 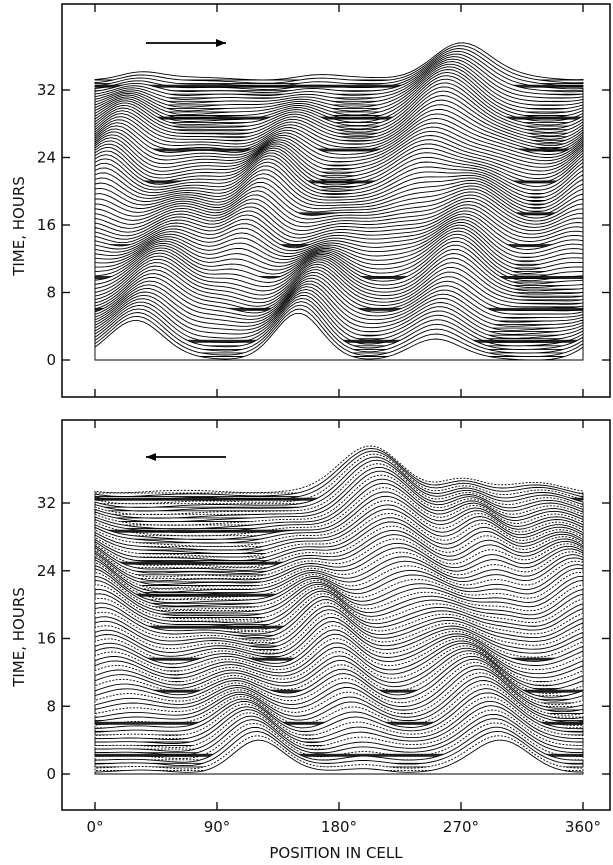 What do you see at coordinates (186, 457) in the screenshot?
I see `bottom-direction-arrow` at bounding box center [186, 457].